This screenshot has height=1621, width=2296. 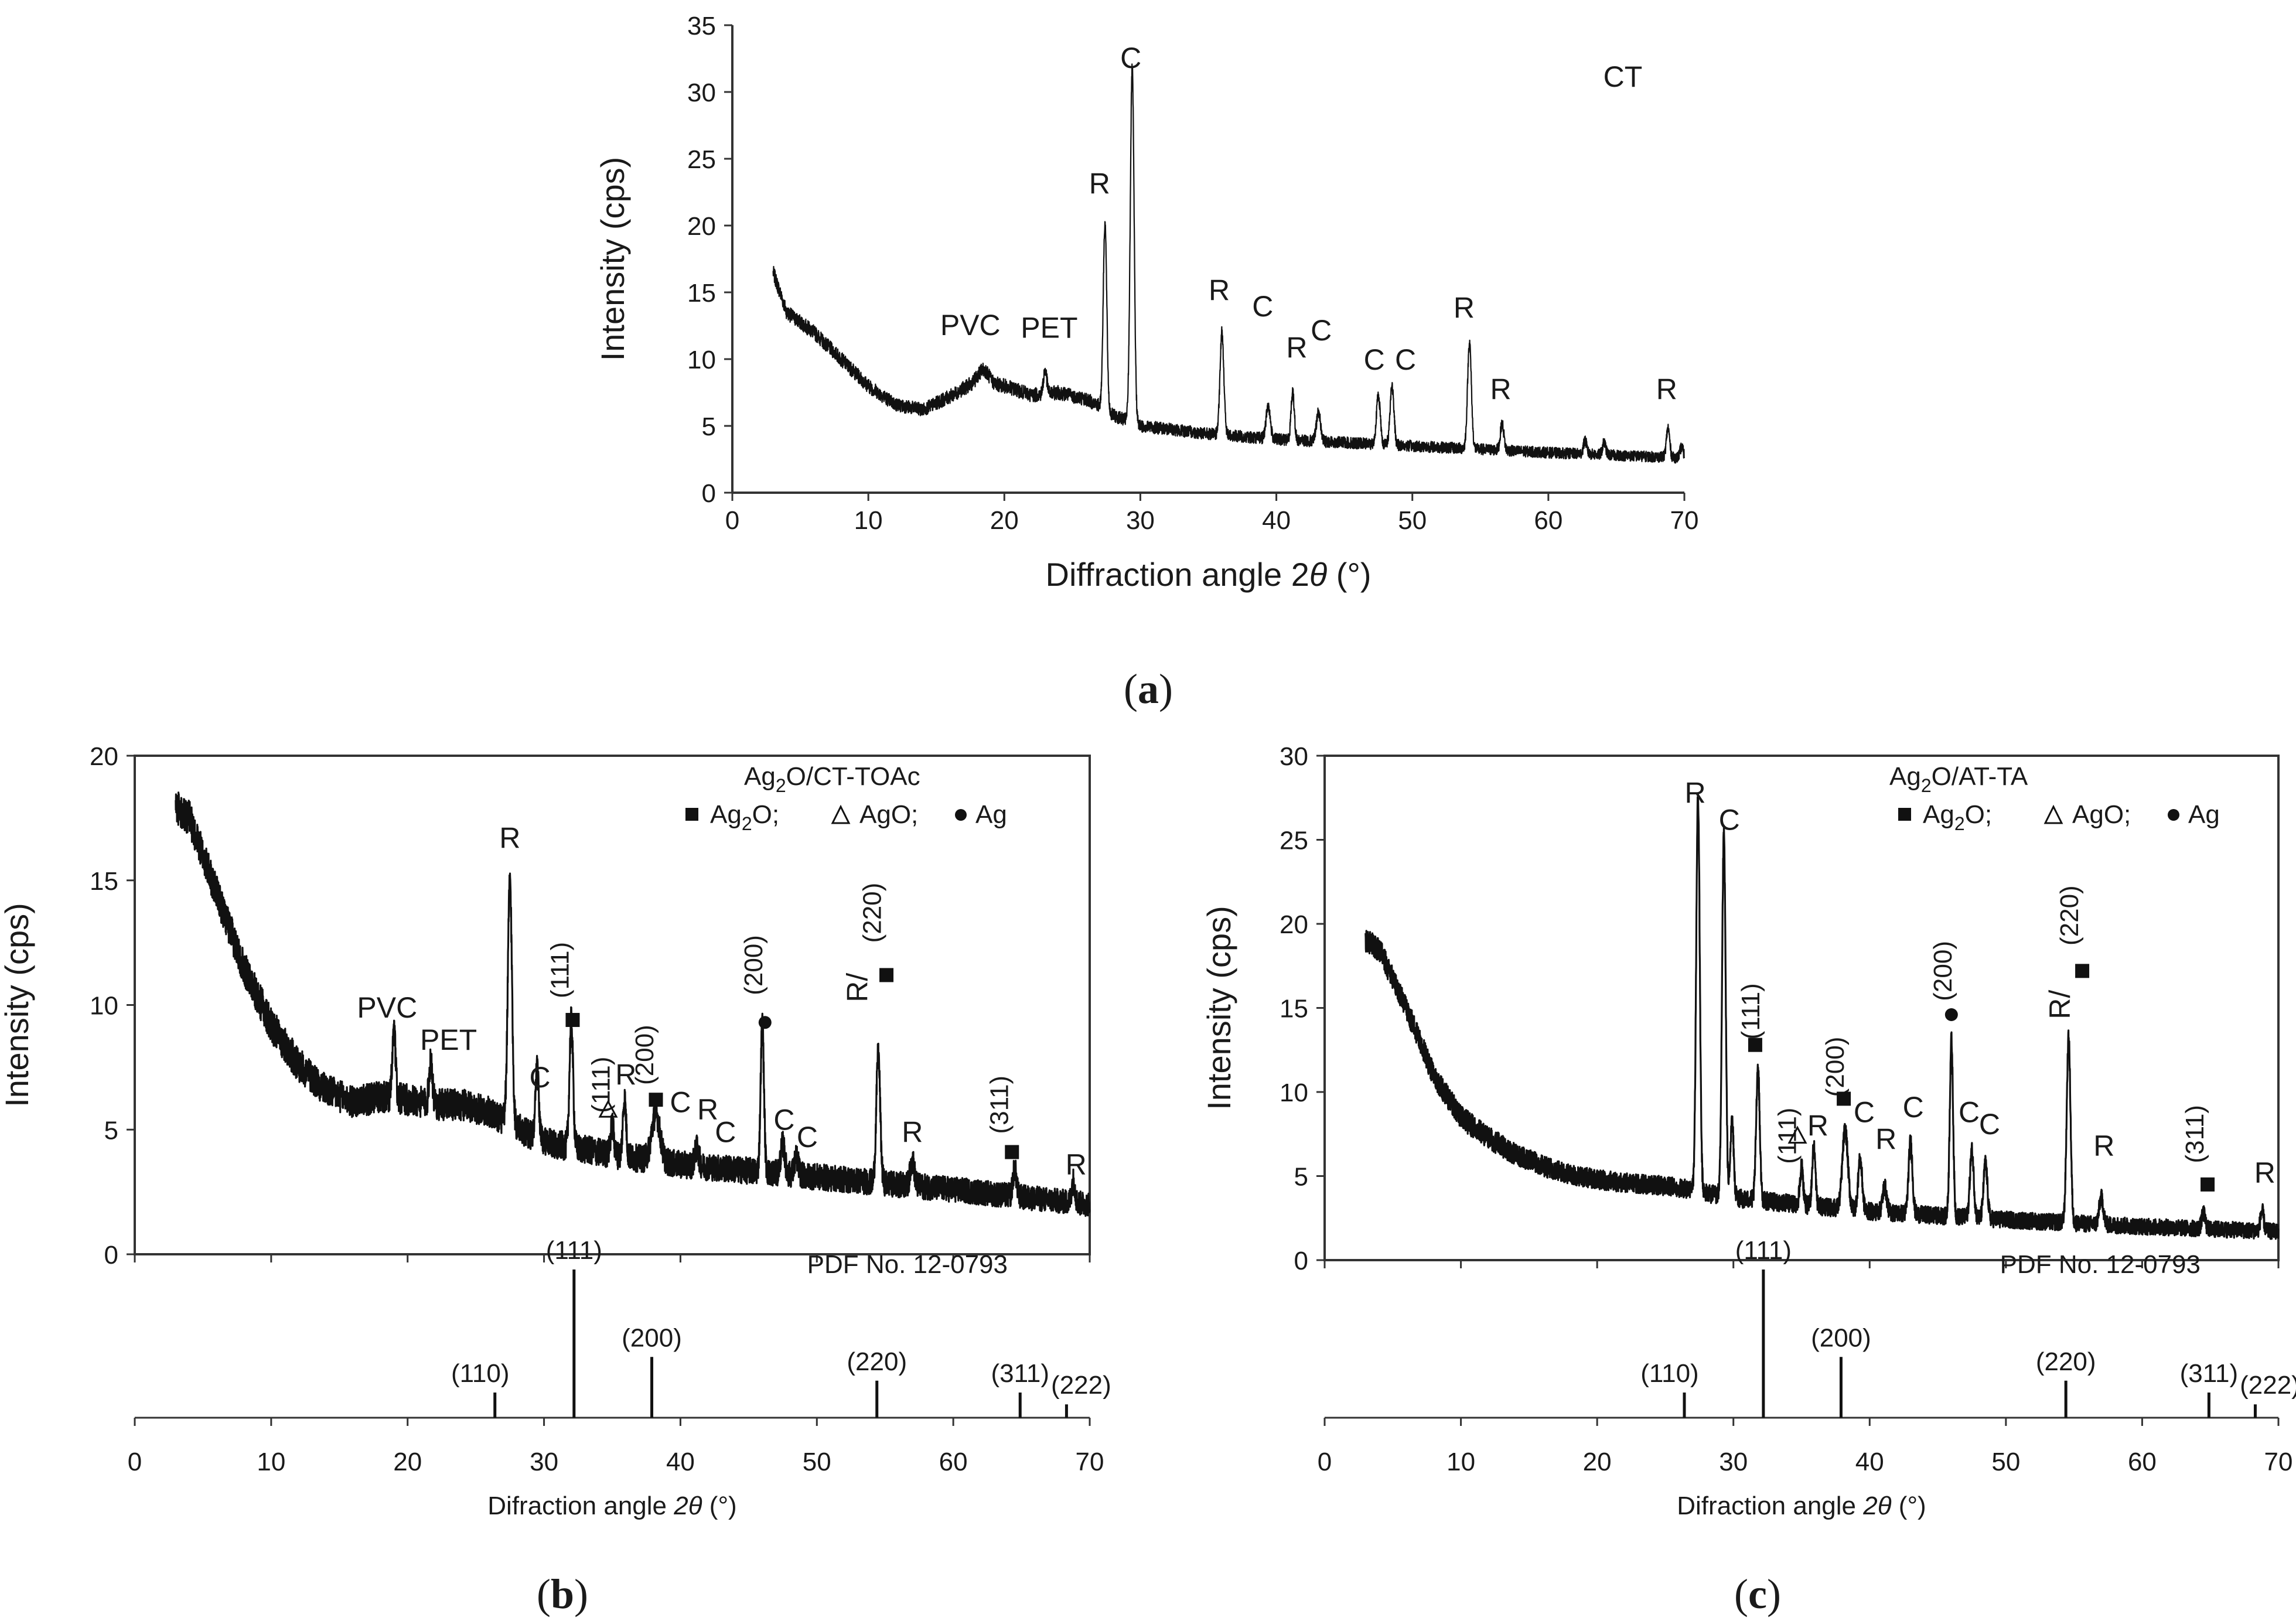 I want to click on x-tick-label: 10, so click(x=869, y=520).